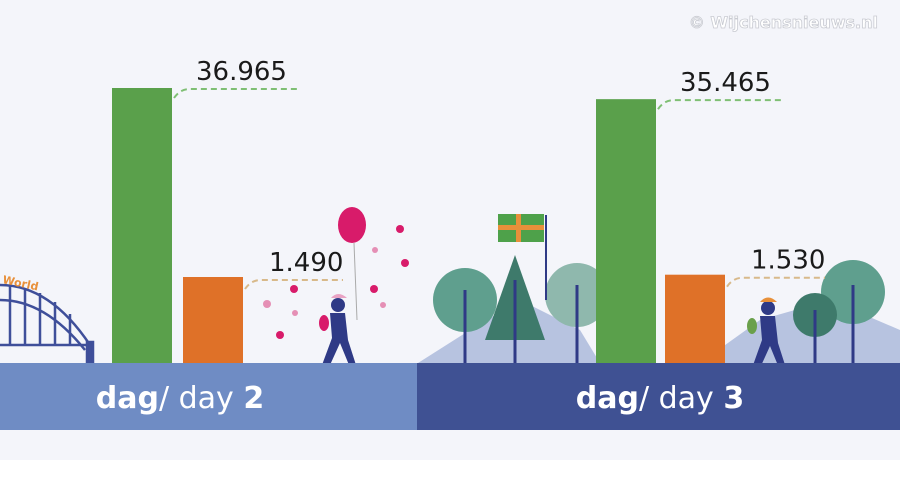  What do you see at coordinates (241, 72) in the screenshot?
I see `value-label: 36.965` at bounding box center [241, 72].